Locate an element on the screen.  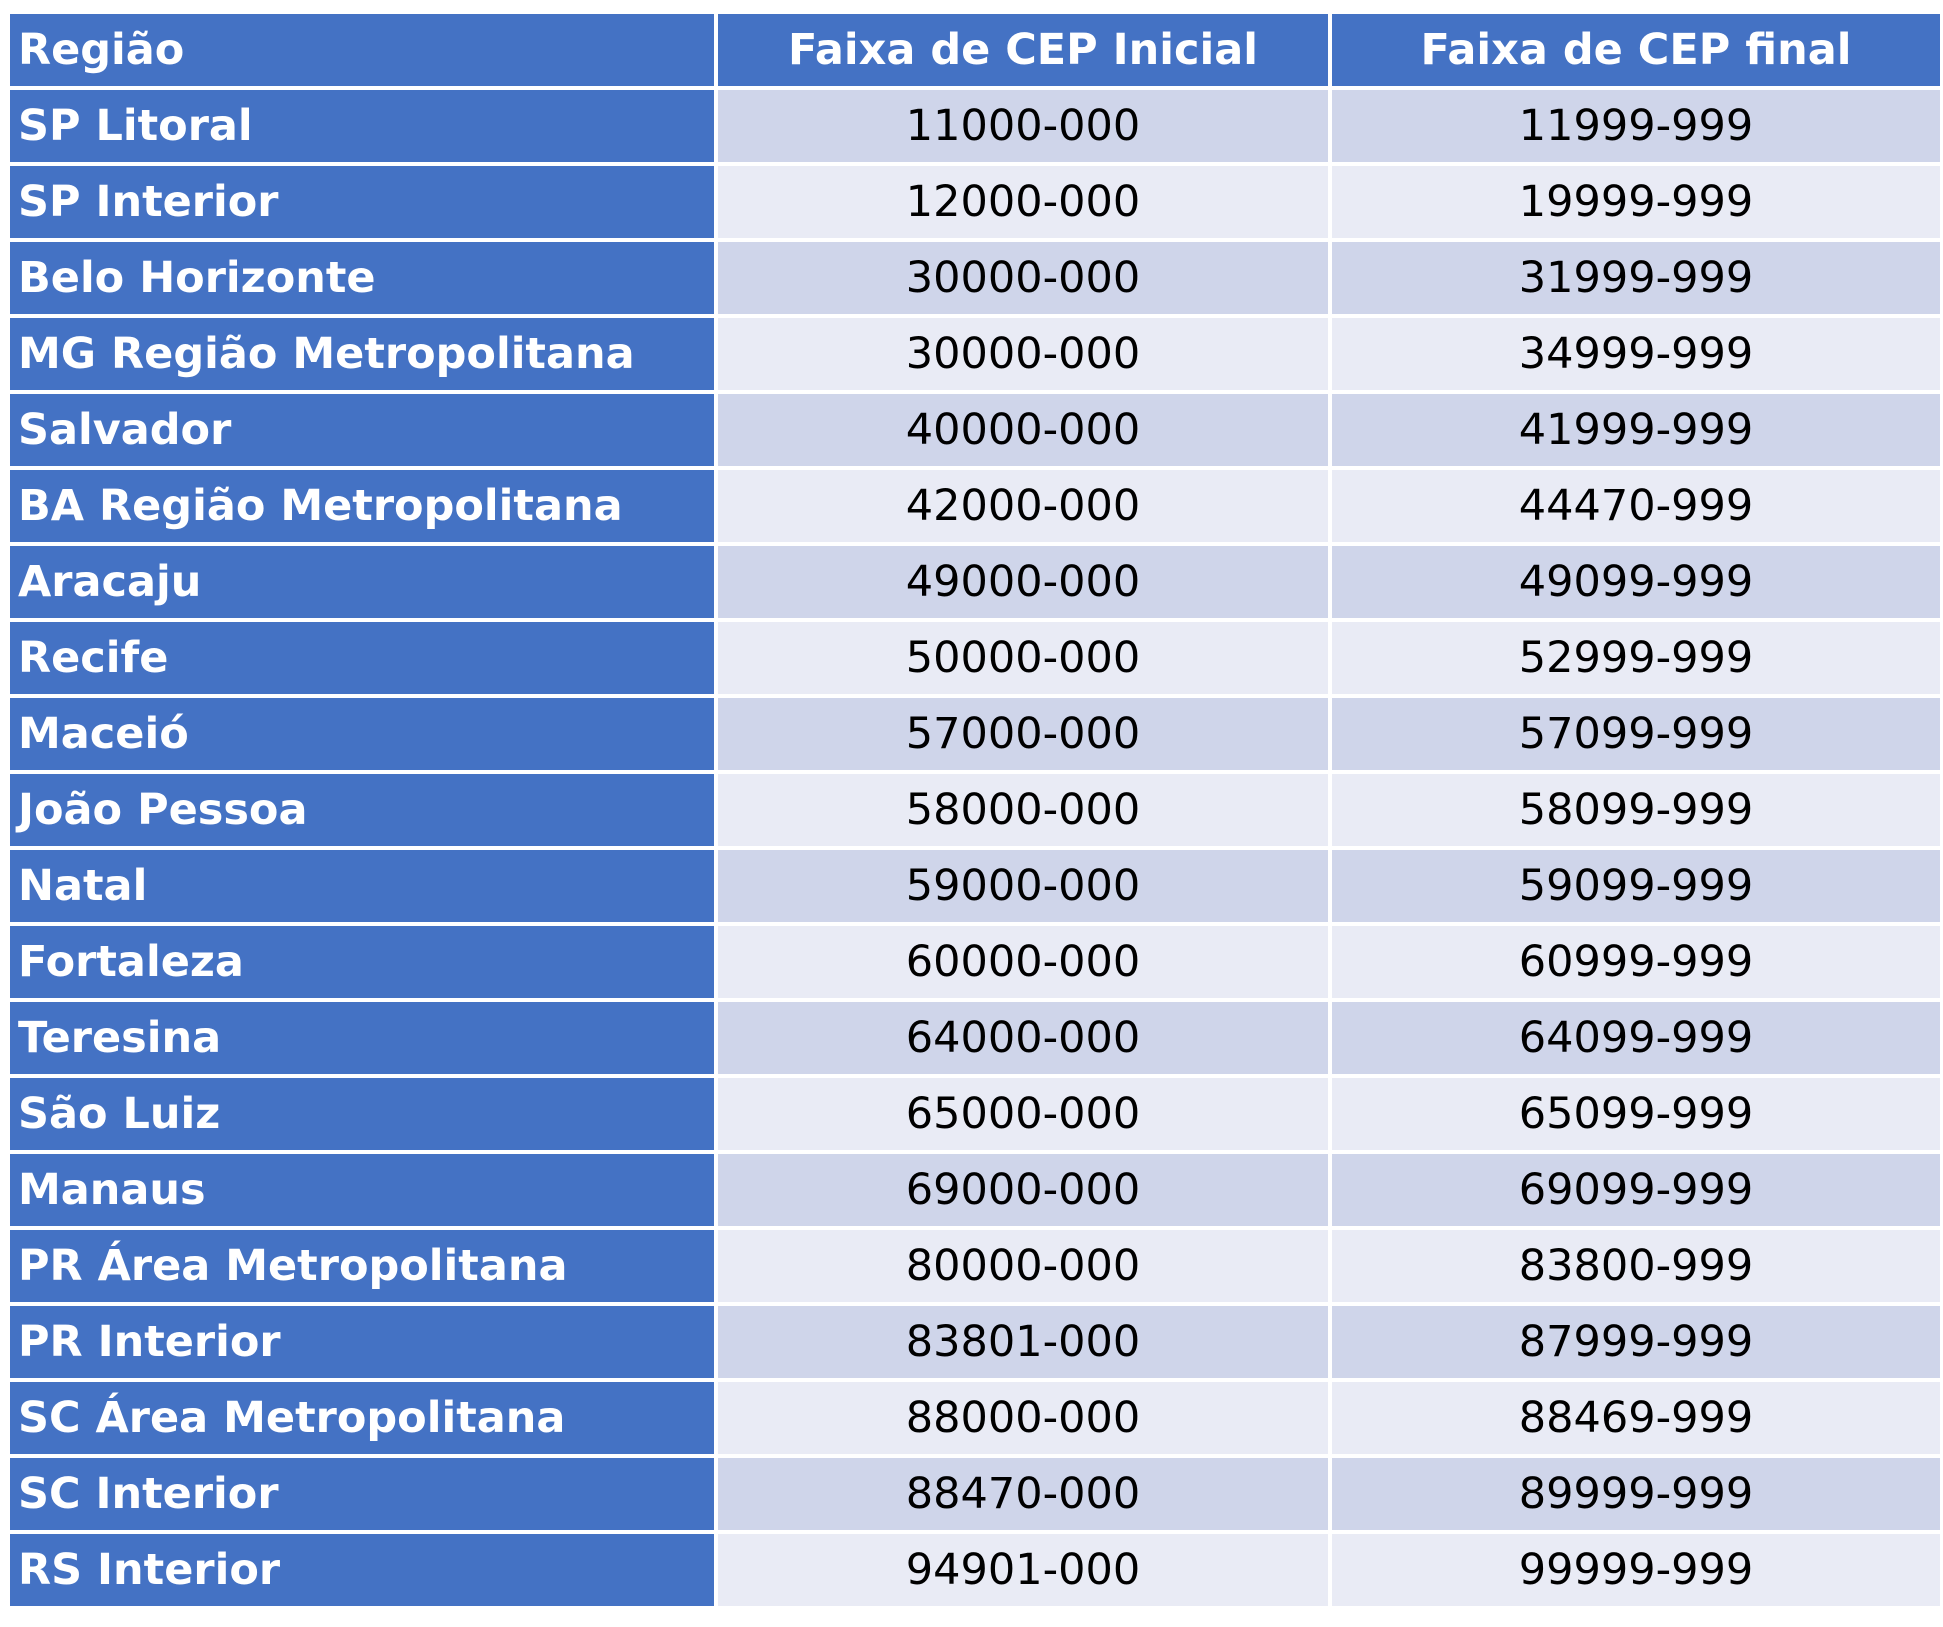
table-row: Manaus 69000-000 69099-999 is located at coordinates (975, 1190).